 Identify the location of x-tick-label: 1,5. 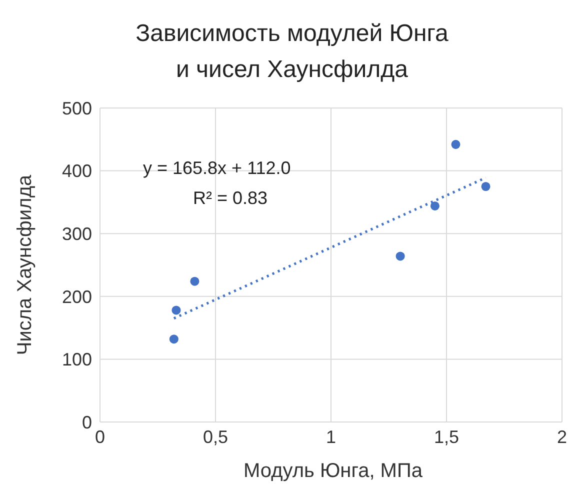
(447, 436).